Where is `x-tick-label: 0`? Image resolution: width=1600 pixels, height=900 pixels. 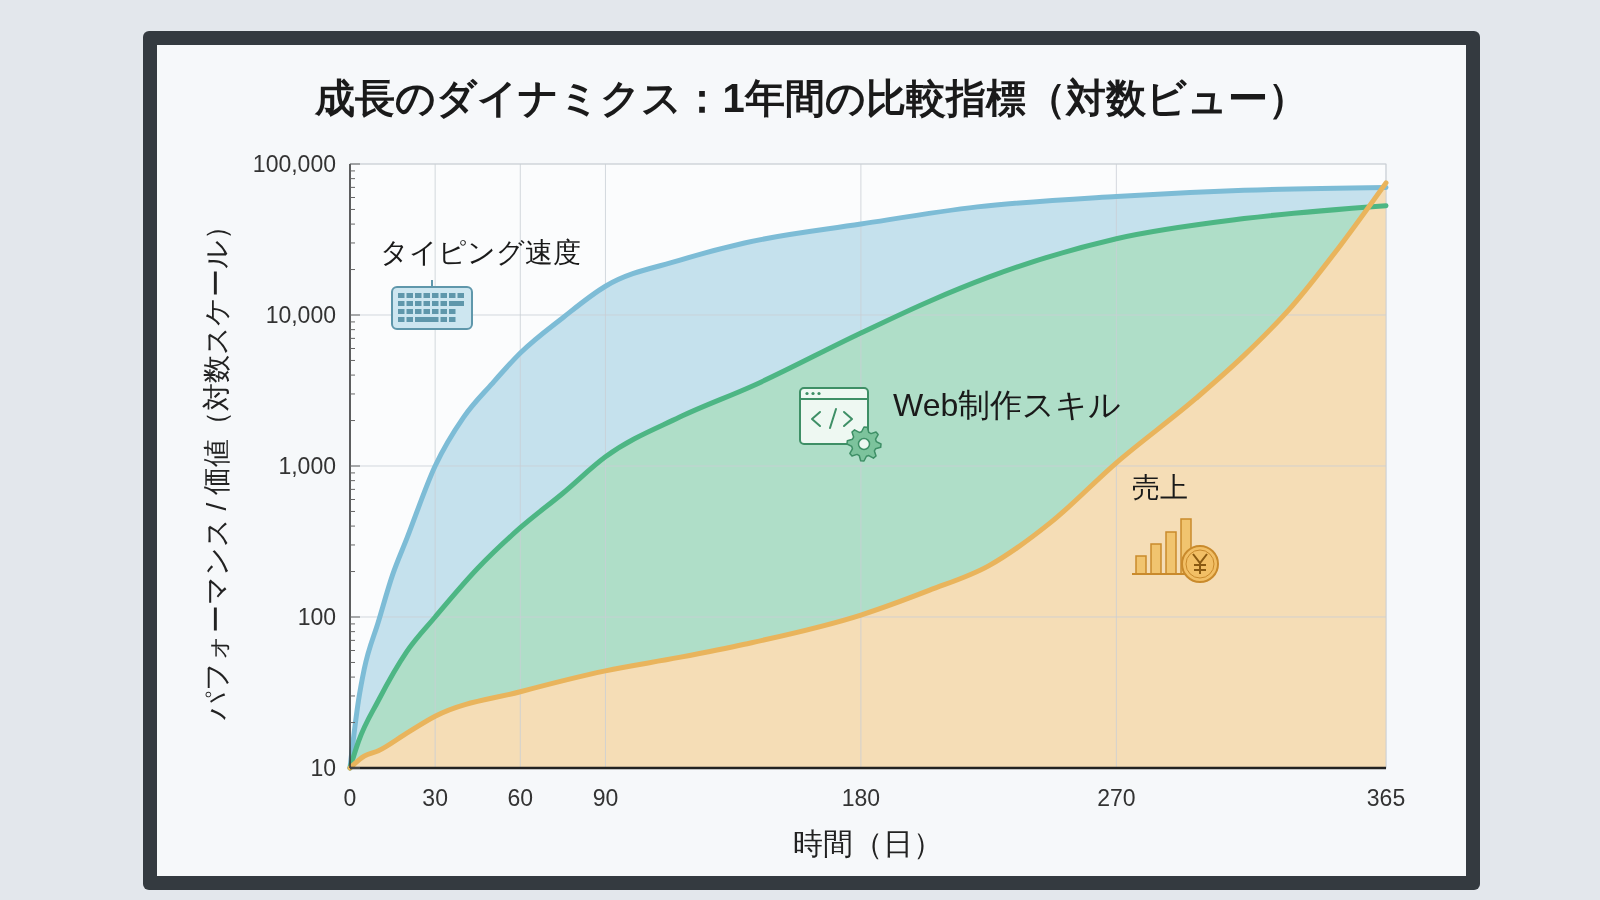
x-tick-label: 0 is located at coordinates (350, 798).